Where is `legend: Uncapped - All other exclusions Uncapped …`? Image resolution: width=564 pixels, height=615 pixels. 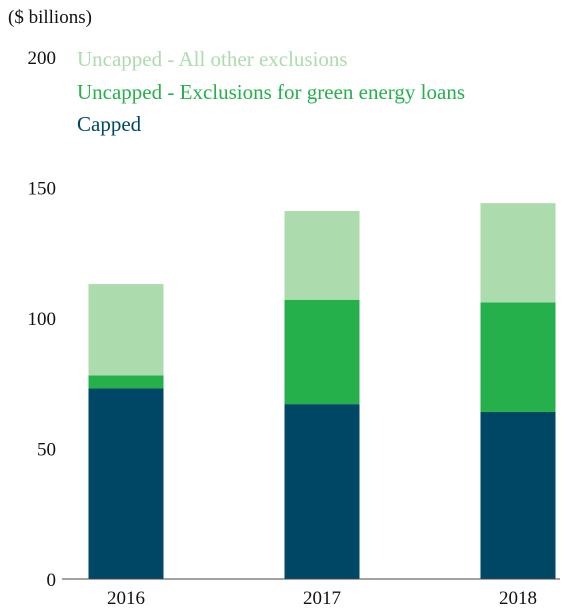
legend: Uncapped - All other exclusions Uncapped … is located at coordinates (271, 91).